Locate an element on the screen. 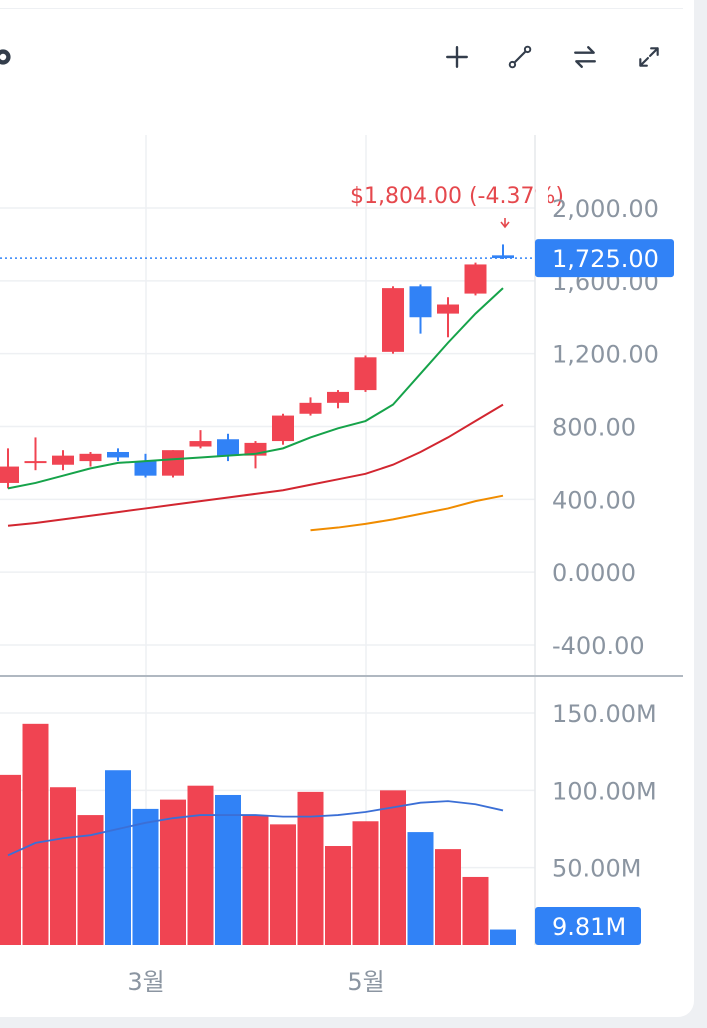 This screenshot has height=1028, width=707. x-axis-label: 3월 is located at coordinates (145, 982).